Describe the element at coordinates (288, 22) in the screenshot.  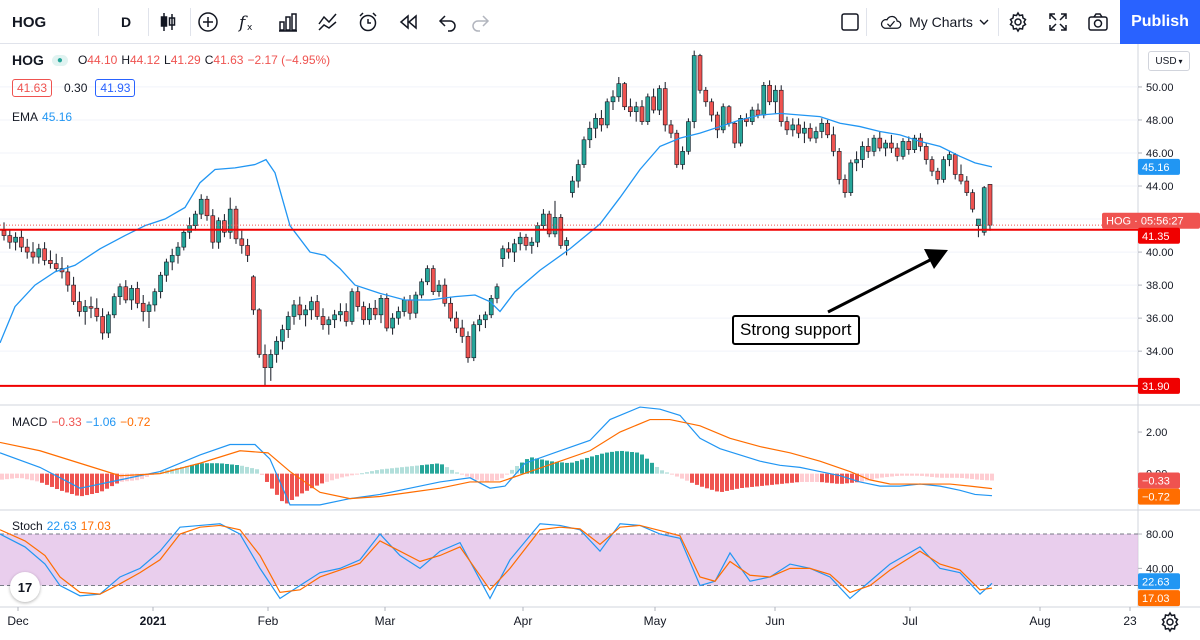
I see `templates-icon` at that location.